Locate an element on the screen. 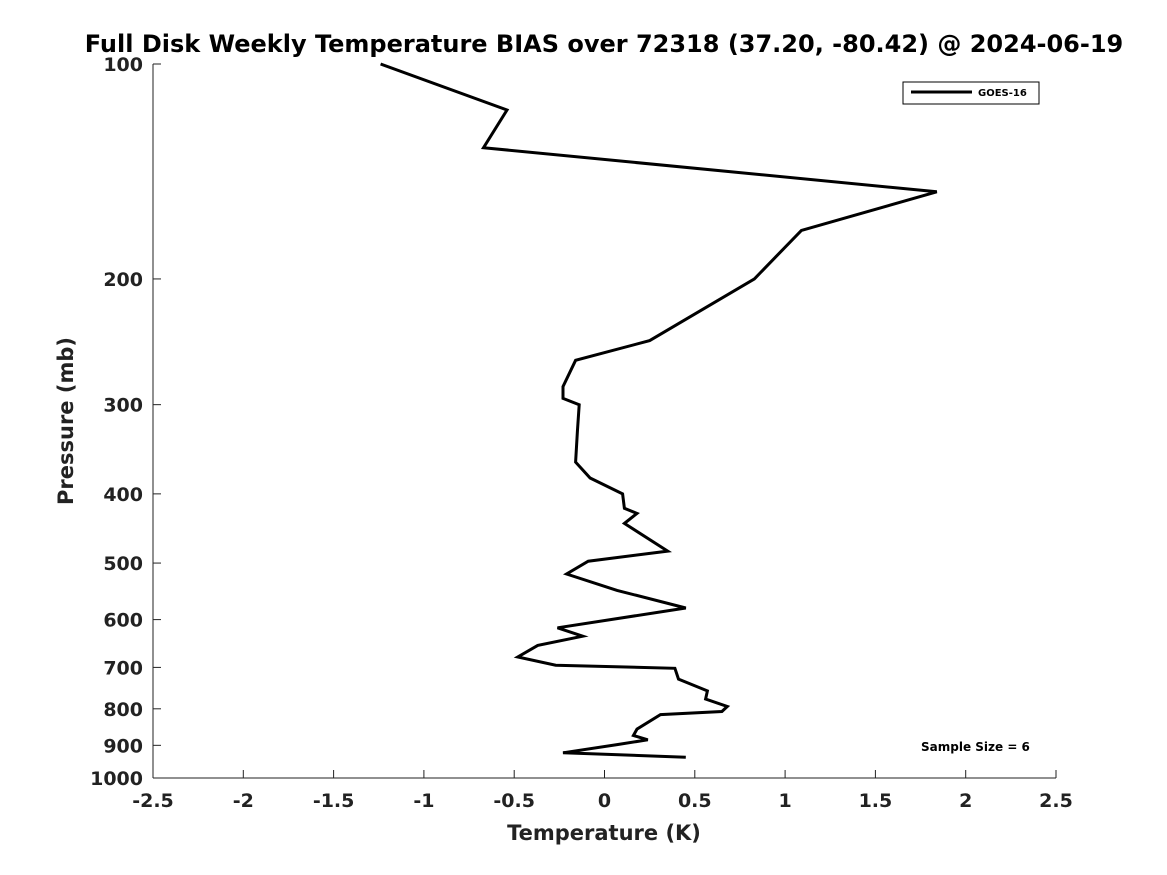  x-tick-label: 2 is located at coordinates (965, 801).